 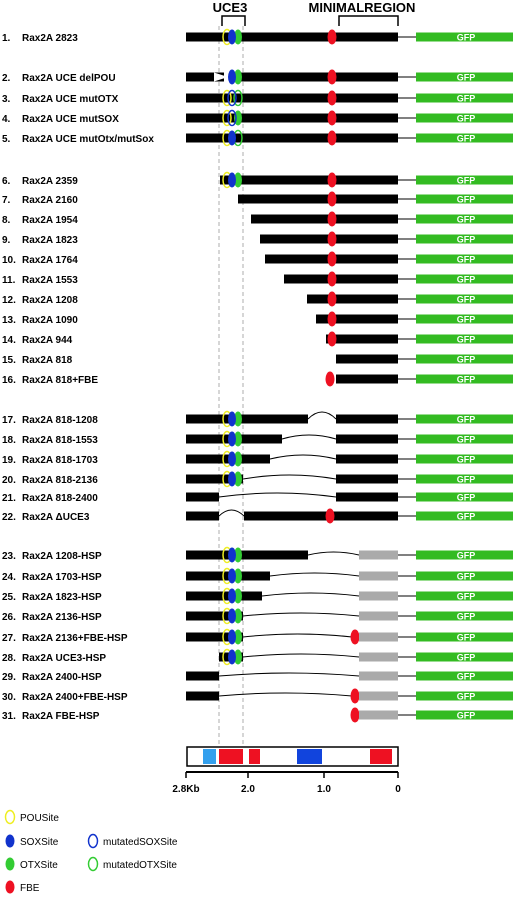 I want to click on construct-number: 2., so click(x=6, y=78).